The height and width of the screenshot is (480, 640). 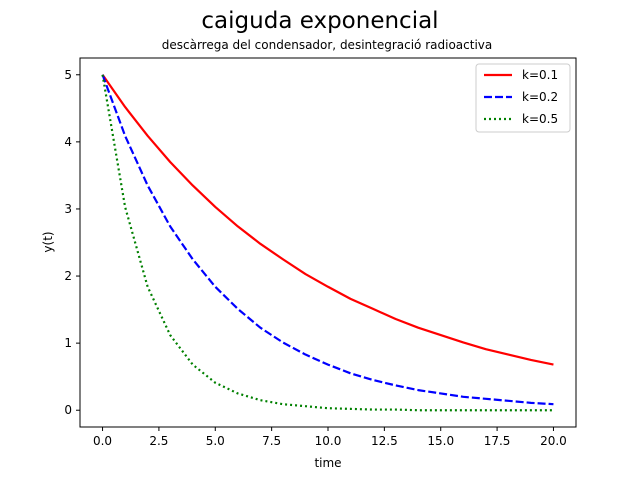 I want to click on x-tick-label: 0.0, so click(x=102, y=441).